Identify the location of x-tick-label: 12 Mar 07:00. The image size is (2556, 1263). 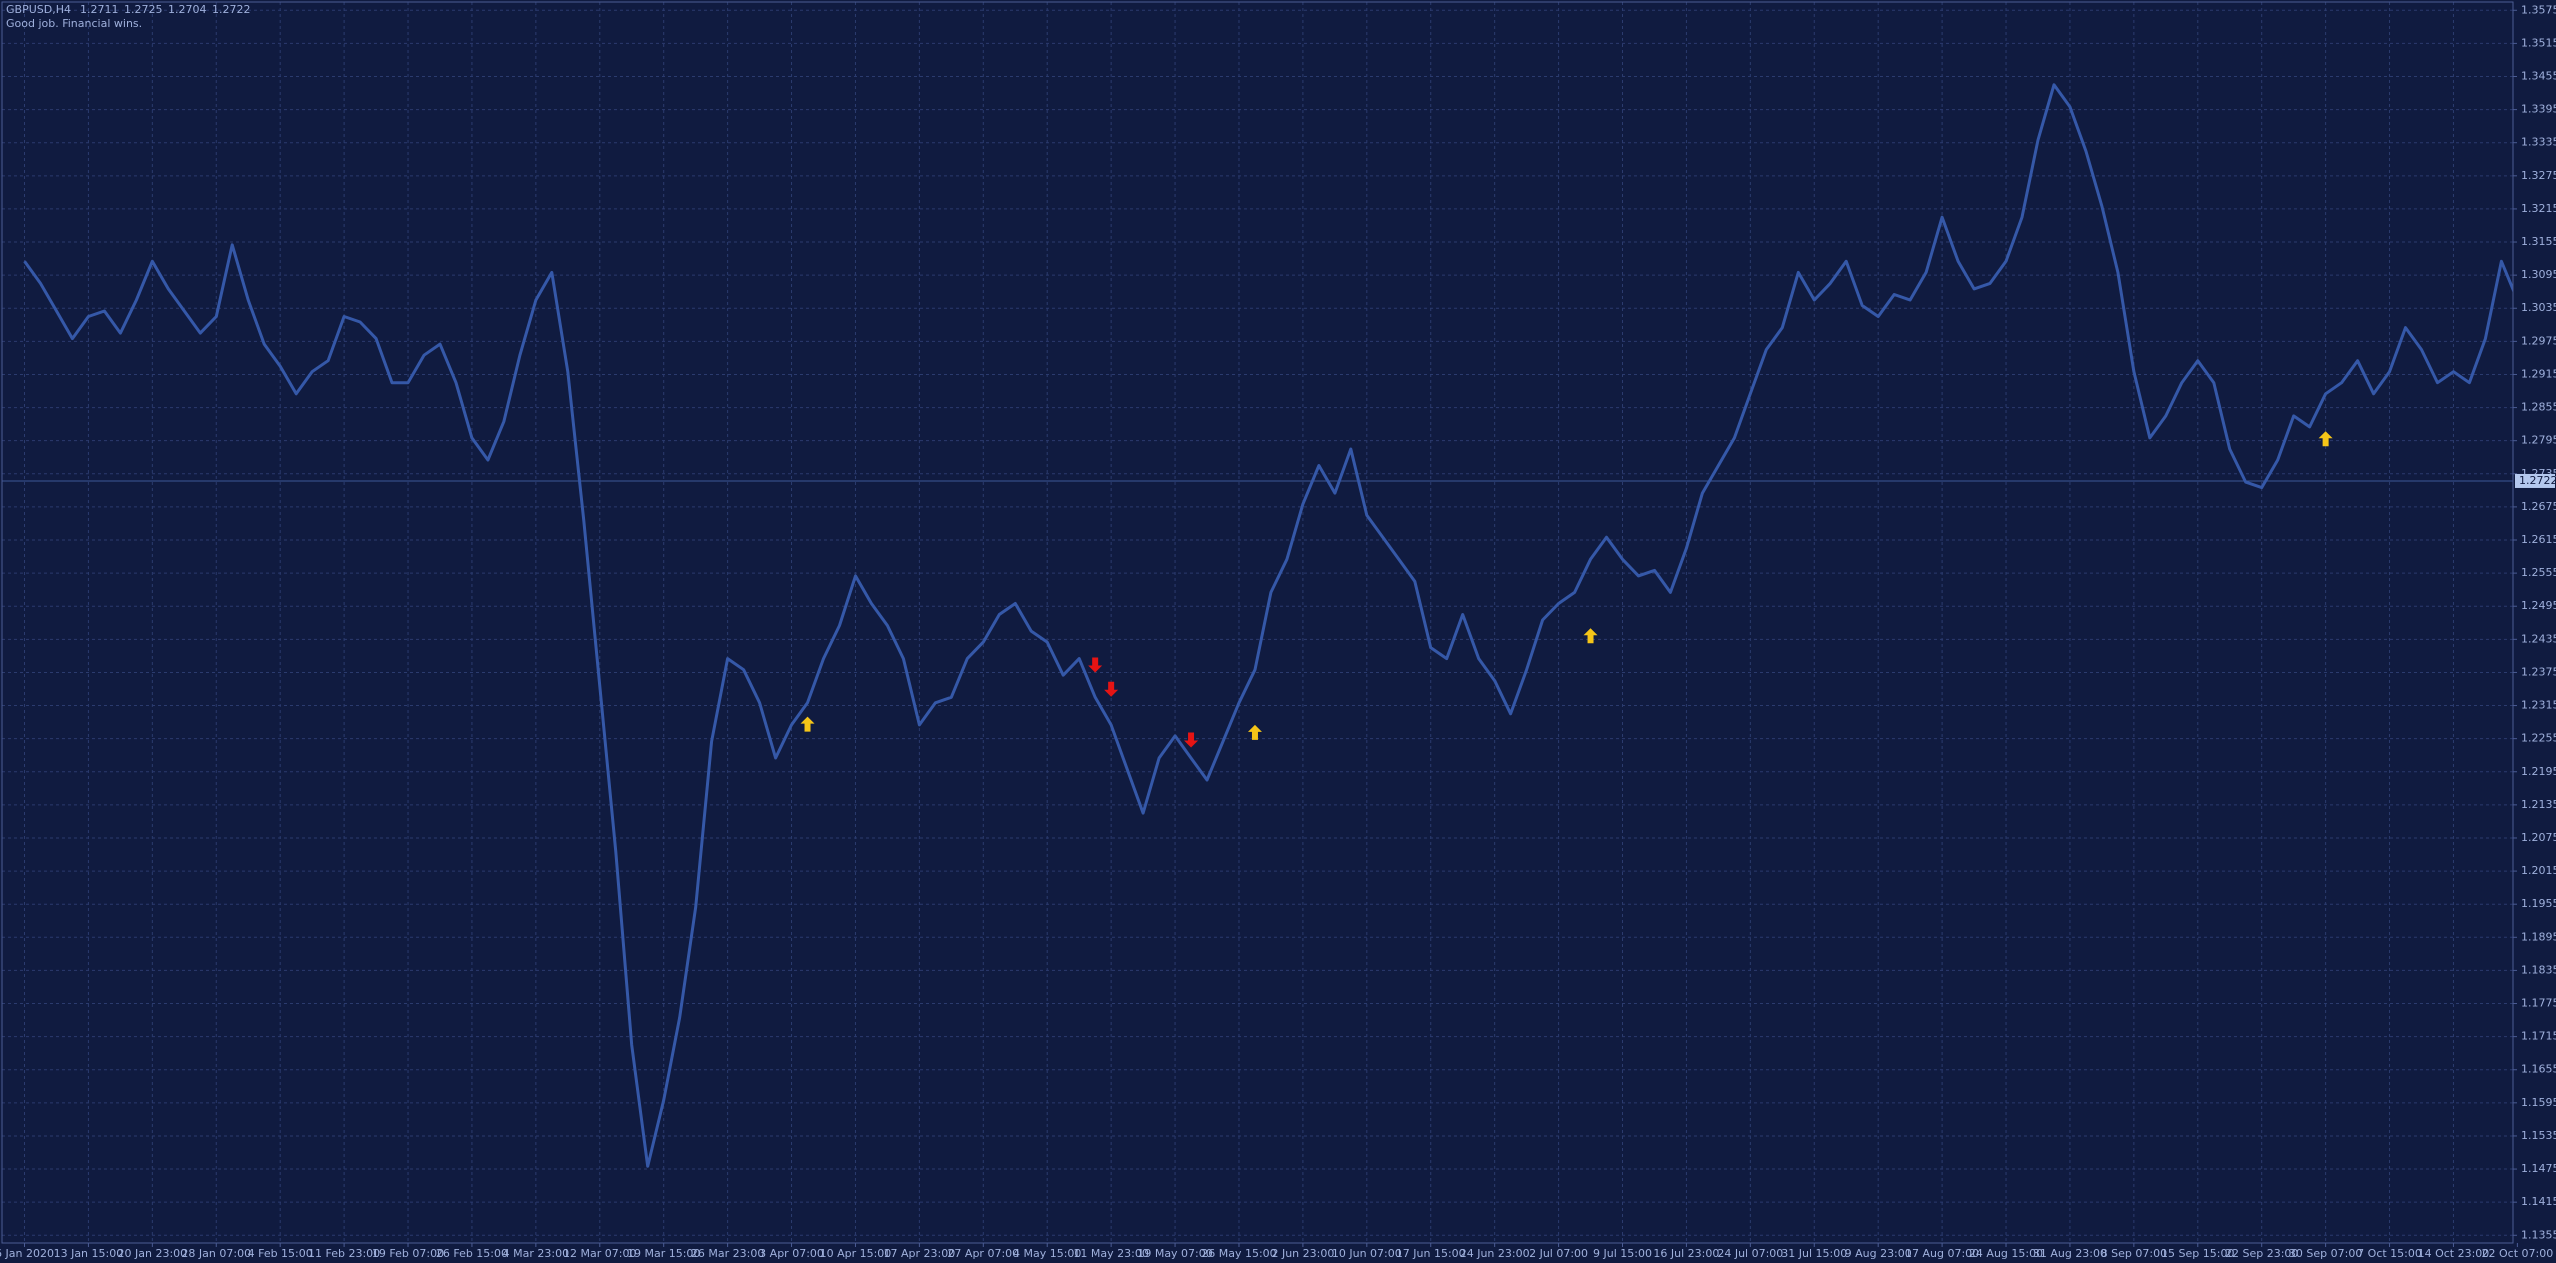
(599, 1253).